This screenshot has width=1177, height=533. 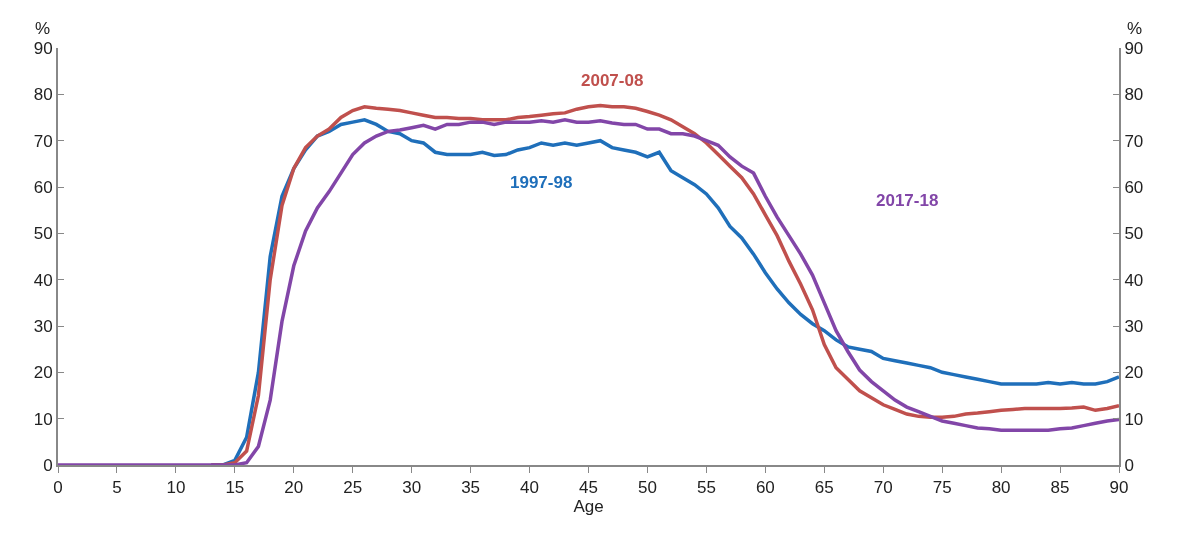 What do you see at coordinates (176, 488) in the screenshot?
I see `x-tick-label: 10` at bounding box center [176, 488].